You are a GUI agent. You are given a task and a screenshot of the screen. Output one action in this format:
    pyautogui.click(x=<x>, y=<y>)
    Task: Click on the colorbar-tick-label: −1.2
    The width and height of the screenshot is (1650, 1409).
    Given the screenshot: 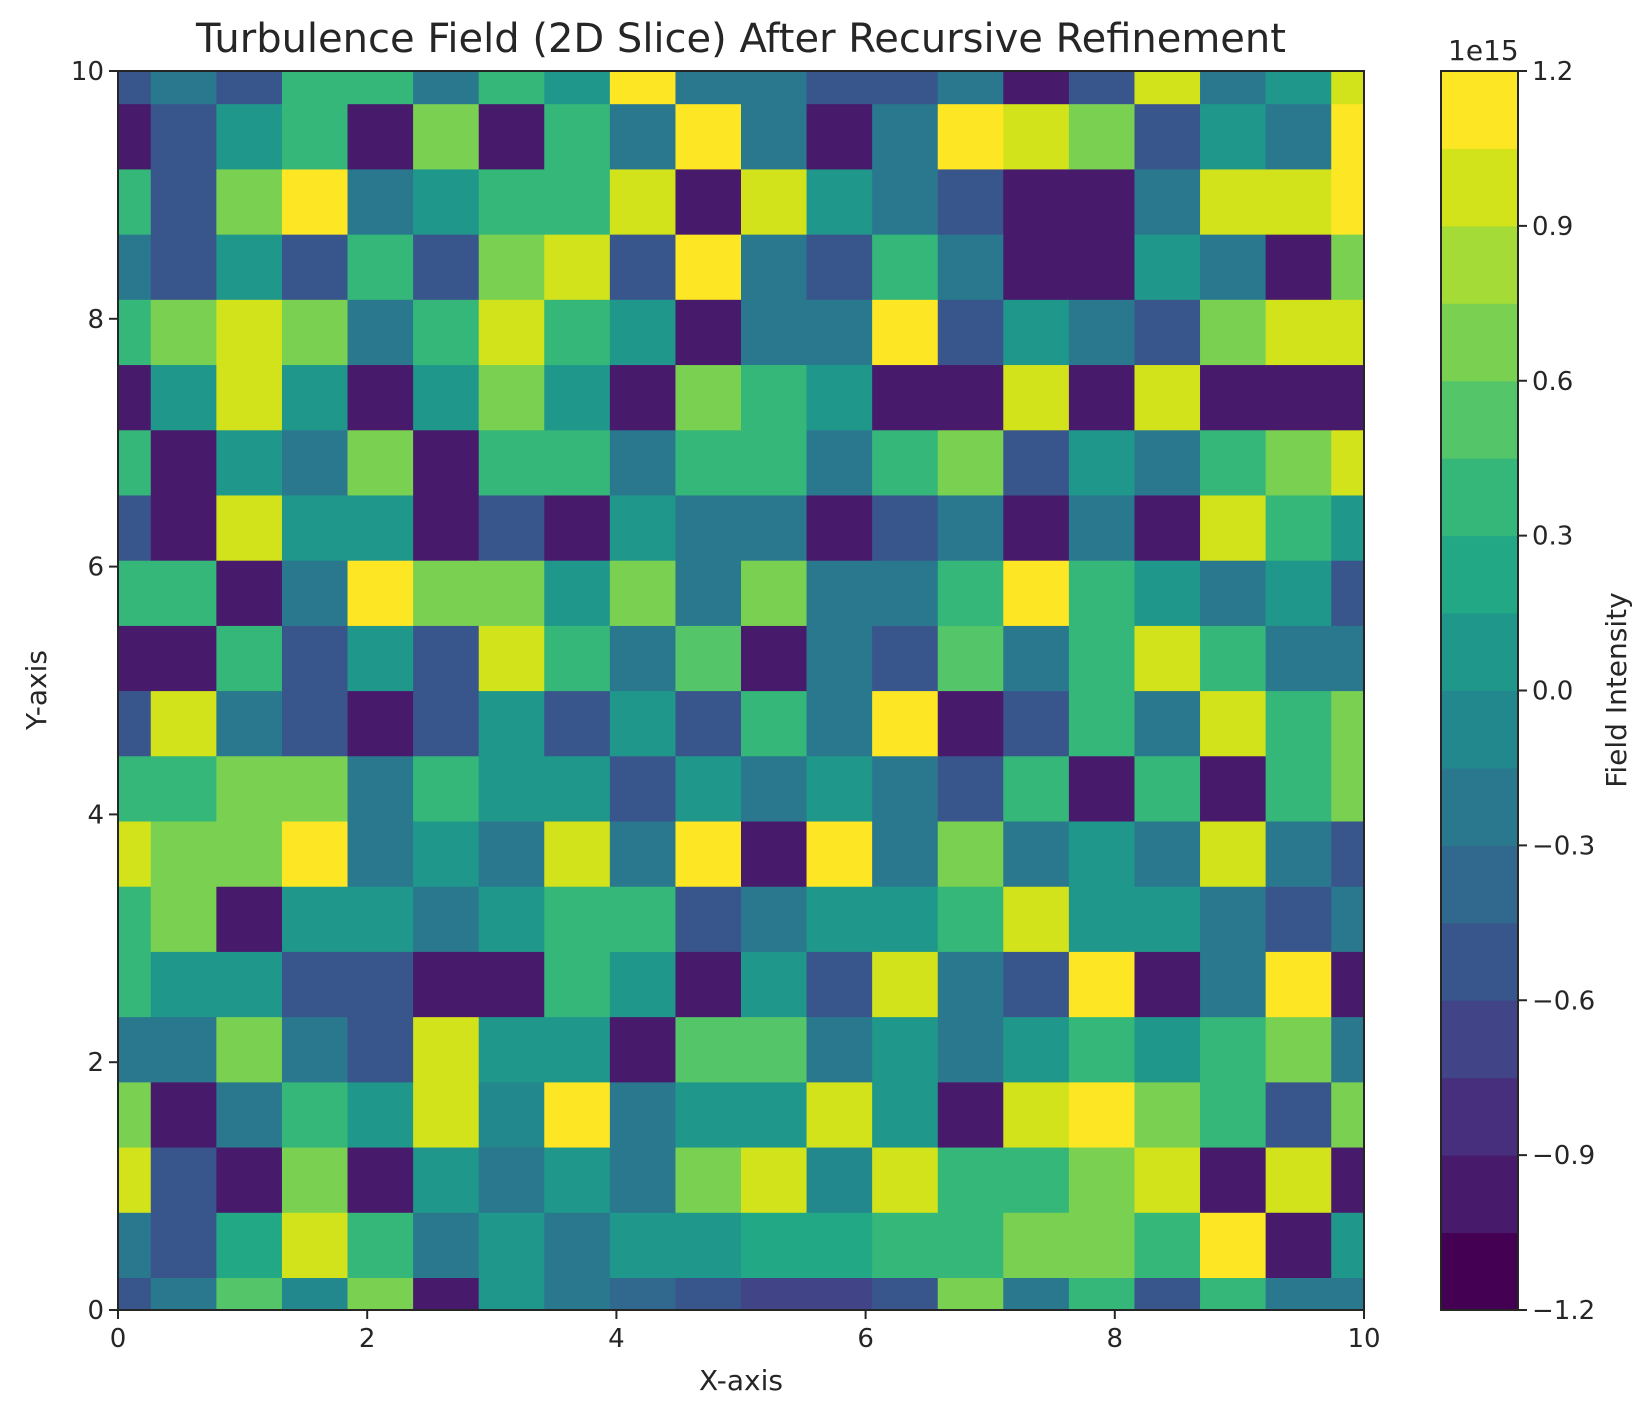 What is the action you would take?
    pyautogui.click(x=1563, y=1311)
    